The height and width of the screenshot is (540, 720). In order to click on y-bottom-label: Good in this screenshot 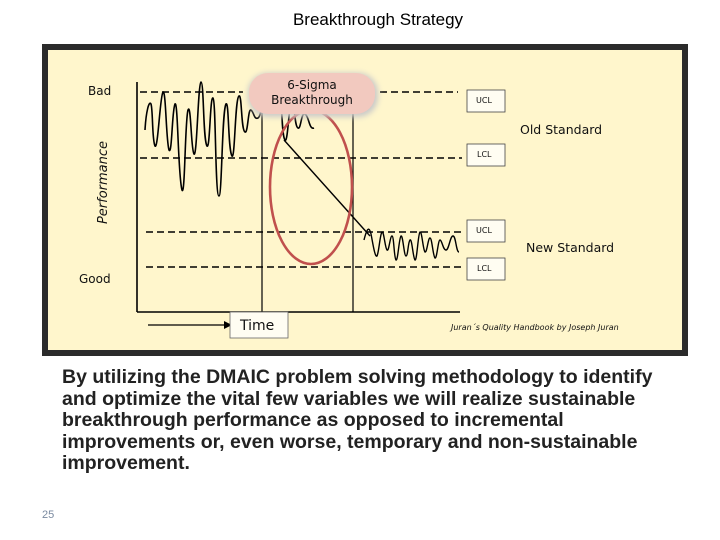, I will do `click(95, 279)`.